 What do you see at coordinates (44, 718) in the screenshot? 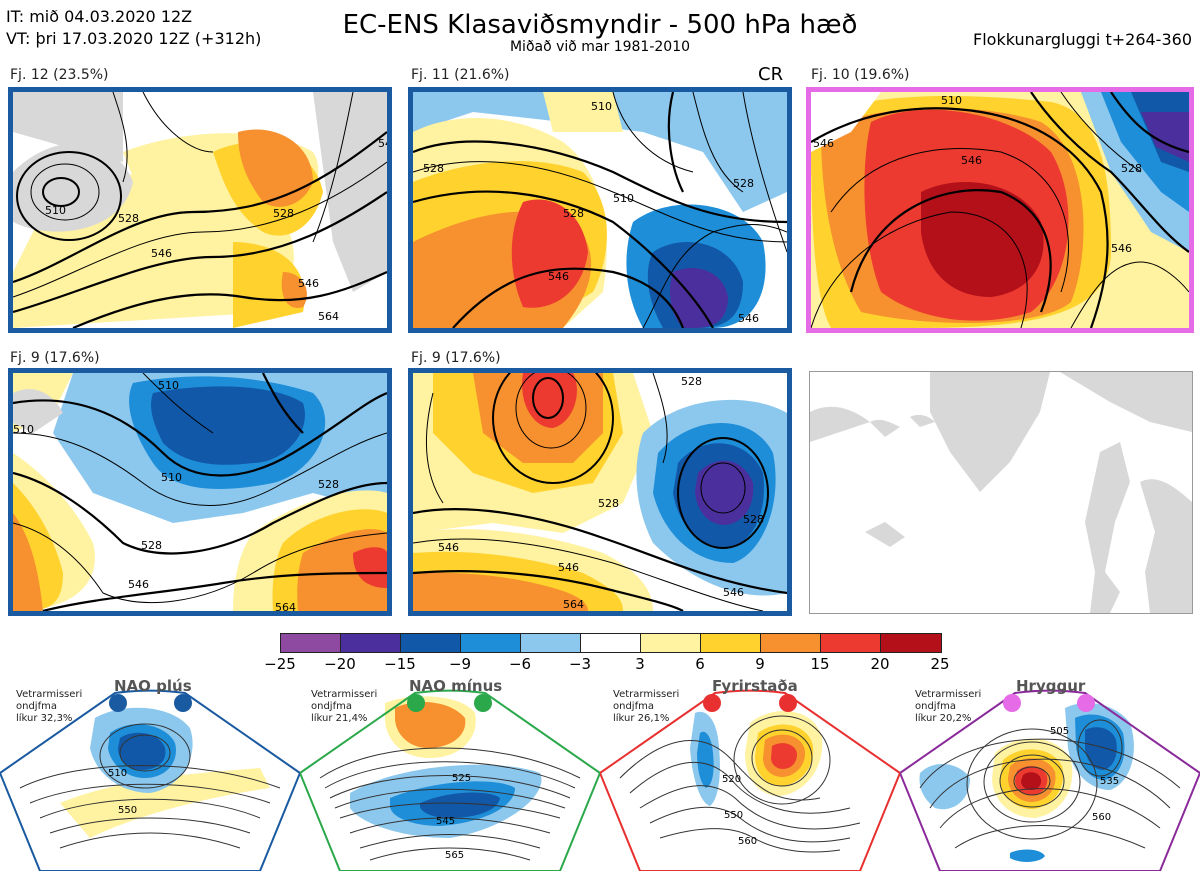
I see `regime-note-line: líkur 32,3%` at bounding box center [44, 718].